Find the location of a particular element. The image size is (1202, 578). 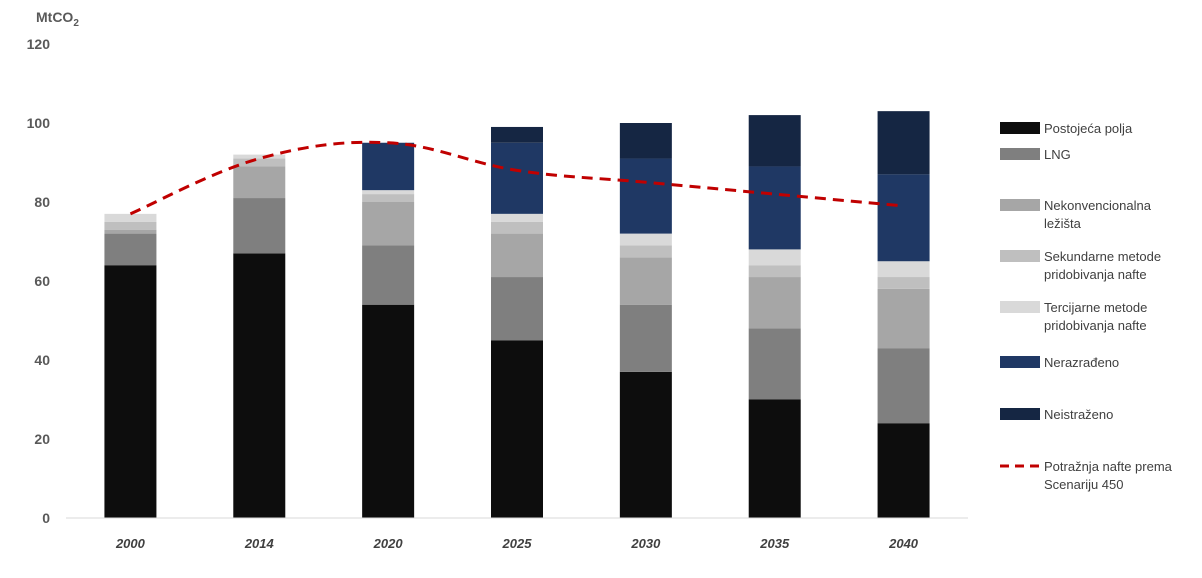

y-tick-label: 120 is located at coordinates (39, 44).